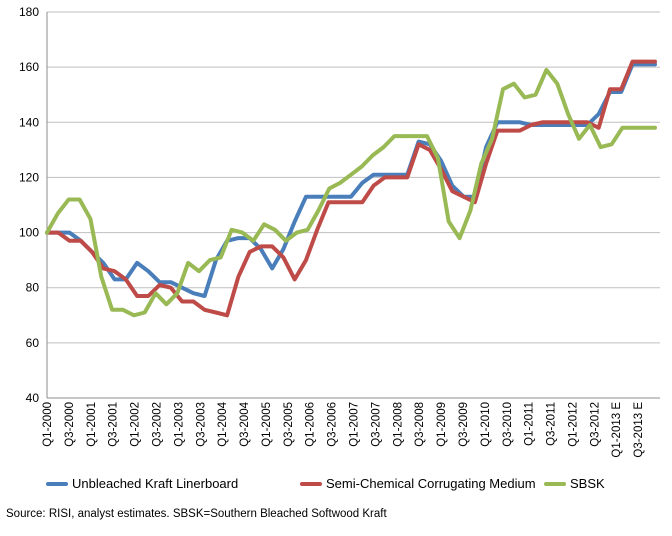 The width and height of the screenshot is (672, 536). What do you see at coordinates (92, 424) in the screenshot?
I see `x-tick-label: Q1-2001` at bounding box center [92, 424].